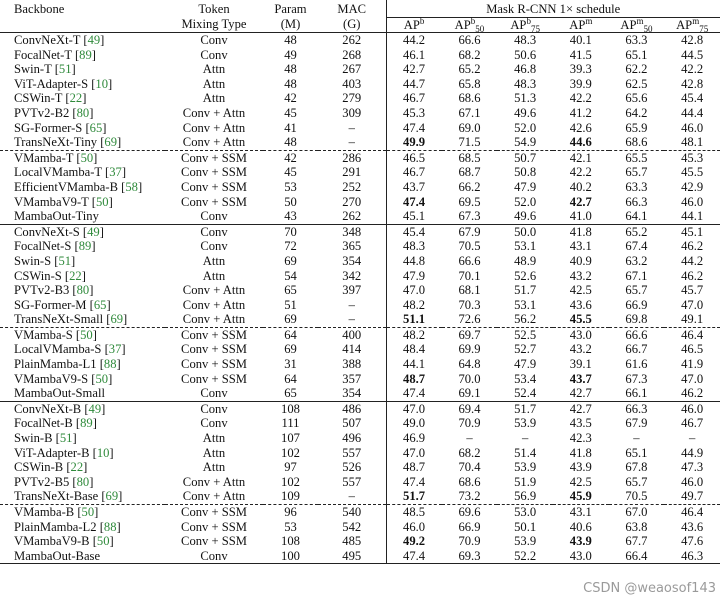  Describe the element at coordinates (470, 276) in the screenshot. I see `metric-cell: 70.1` at that location.